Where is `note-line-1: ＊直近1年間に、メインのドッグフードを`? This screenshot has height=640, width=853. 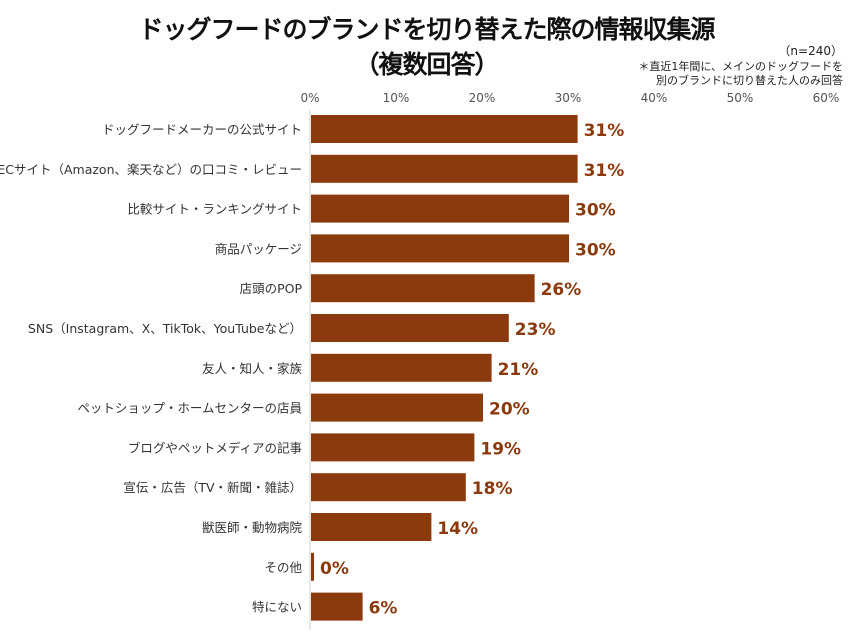 note-line-1: ＊直近1年間に、メインのドッグフードを is located at coordinates (740, 66).